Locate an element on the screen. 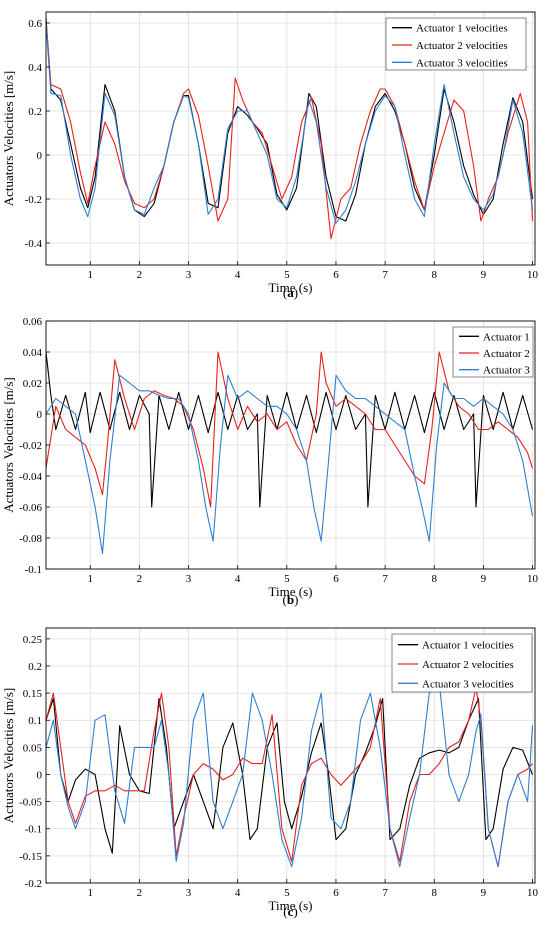 The width and height of the screenshot is (550, 940). y-tick-label: 0.4 is located at coordinates (35, 68).